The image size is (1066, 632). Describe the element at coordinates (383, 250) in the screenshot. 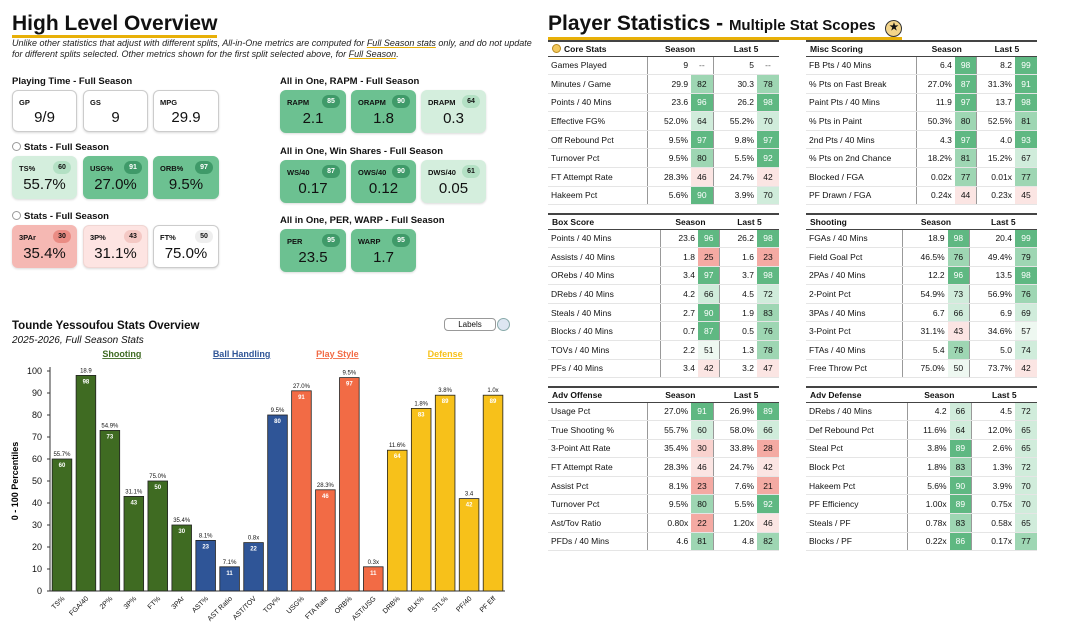

I see `card-warp: WARP 95 1.7` at that location.